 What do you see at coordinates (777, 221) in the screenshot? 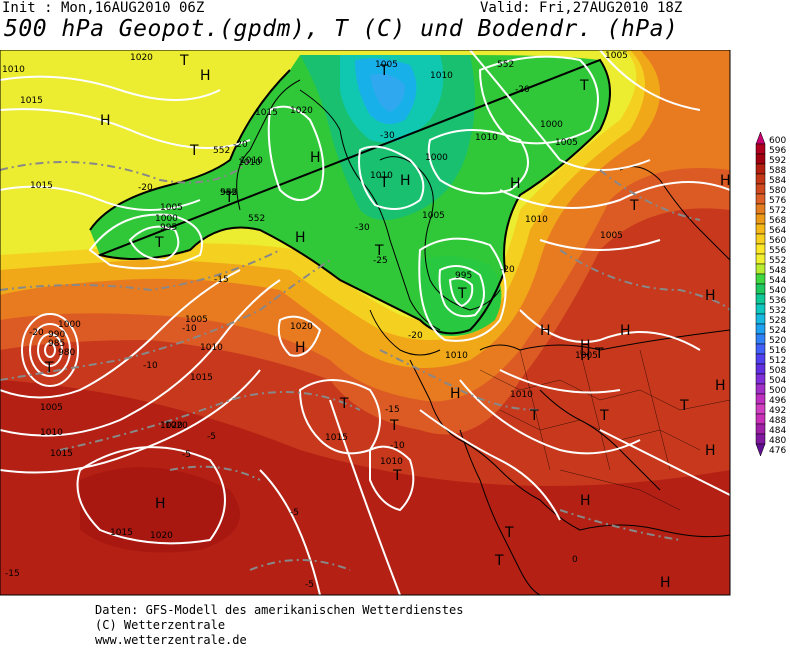
I see `scale-value: 568` at bounding box center [777, 221].